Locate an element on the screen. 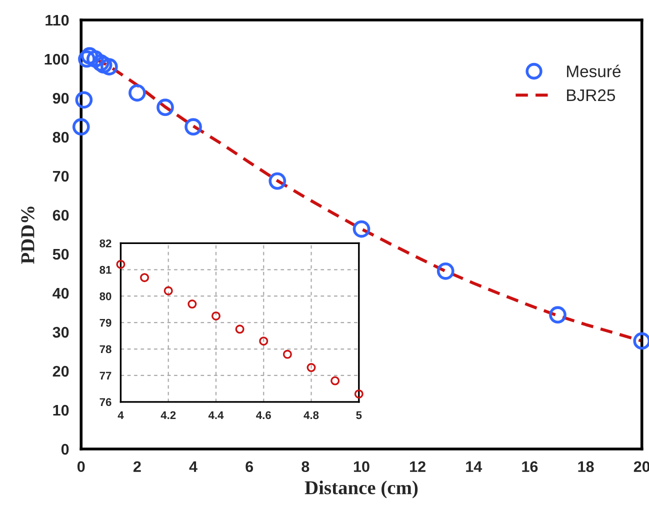 This screenshot has width=649, height=512. x-tick-label: 2 is located at coordinates (137, 466).